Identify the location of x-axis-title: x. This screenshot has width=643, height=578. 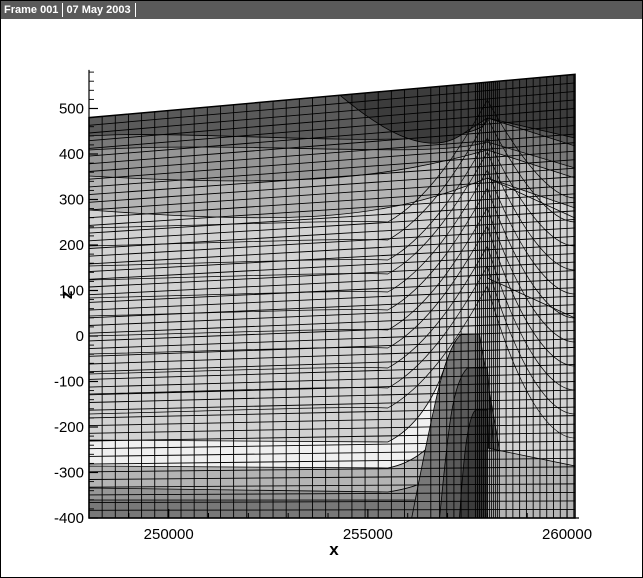
(334, 549).